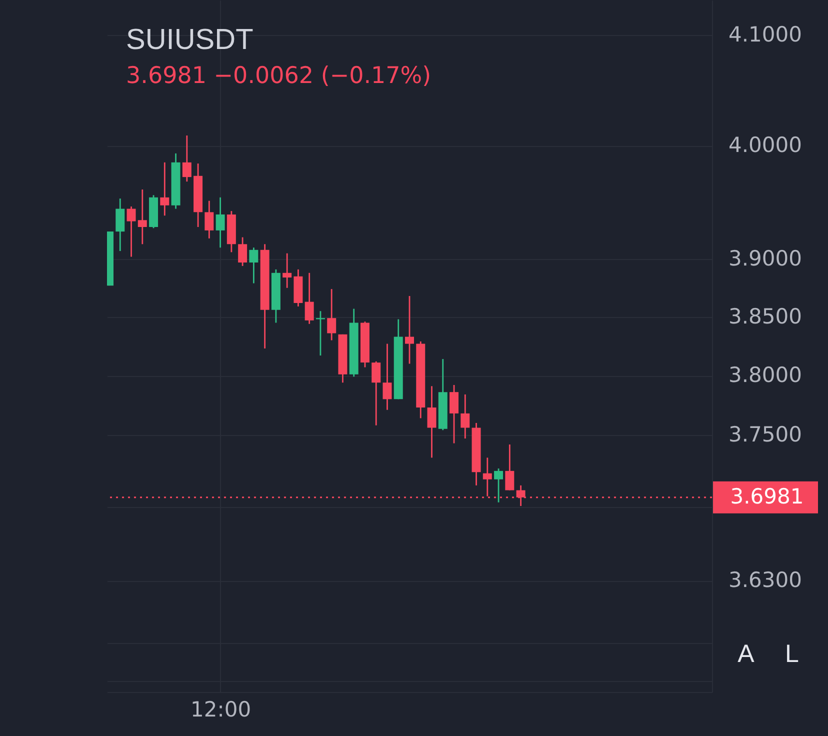  Describe the element at coordinates (765, 434) in the screenshot. I see `y-tick-label: 3.7500` at that location.